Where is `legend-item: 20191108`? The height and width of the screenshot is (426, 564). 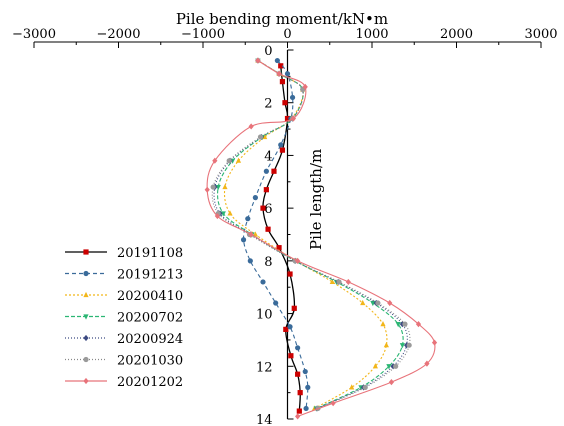 legend-item: 20191108 is located at coordinates (124, 253).